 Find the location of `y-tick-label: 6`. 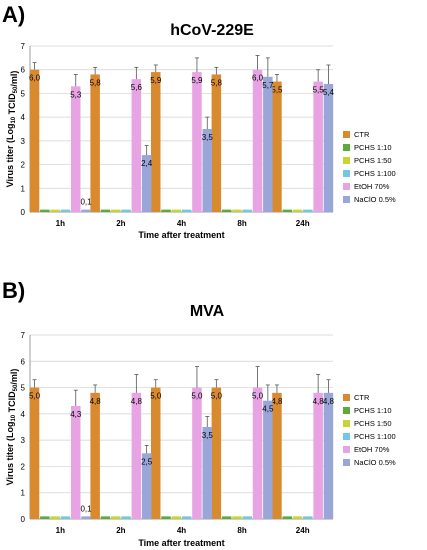

y-tick-label: 6 is located at coordinates (23, 361).